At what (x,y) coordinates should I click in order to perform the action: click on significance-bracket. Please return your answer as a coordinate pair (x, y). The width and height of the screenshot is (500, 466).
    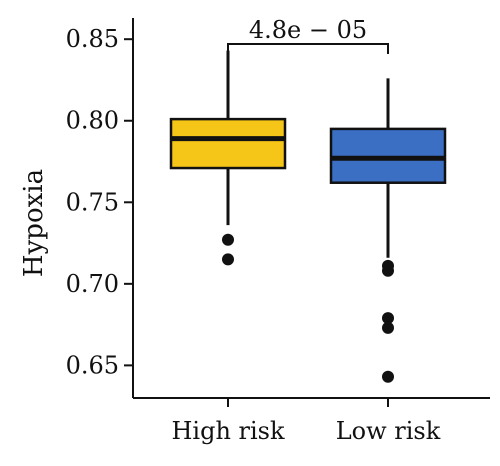
    Looking at the image, I should click on (308, 48).